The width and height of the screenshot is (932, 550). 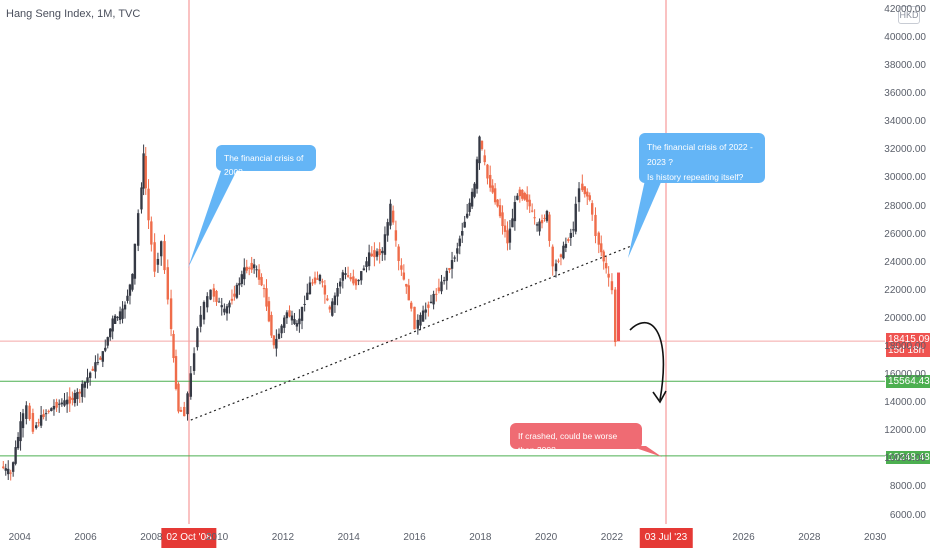 What do you see at coordinates (266, 161) in the screenshot?
I see `callout-2008-crisis: The financial crisis of 2008` at bounding box center [266, 161].